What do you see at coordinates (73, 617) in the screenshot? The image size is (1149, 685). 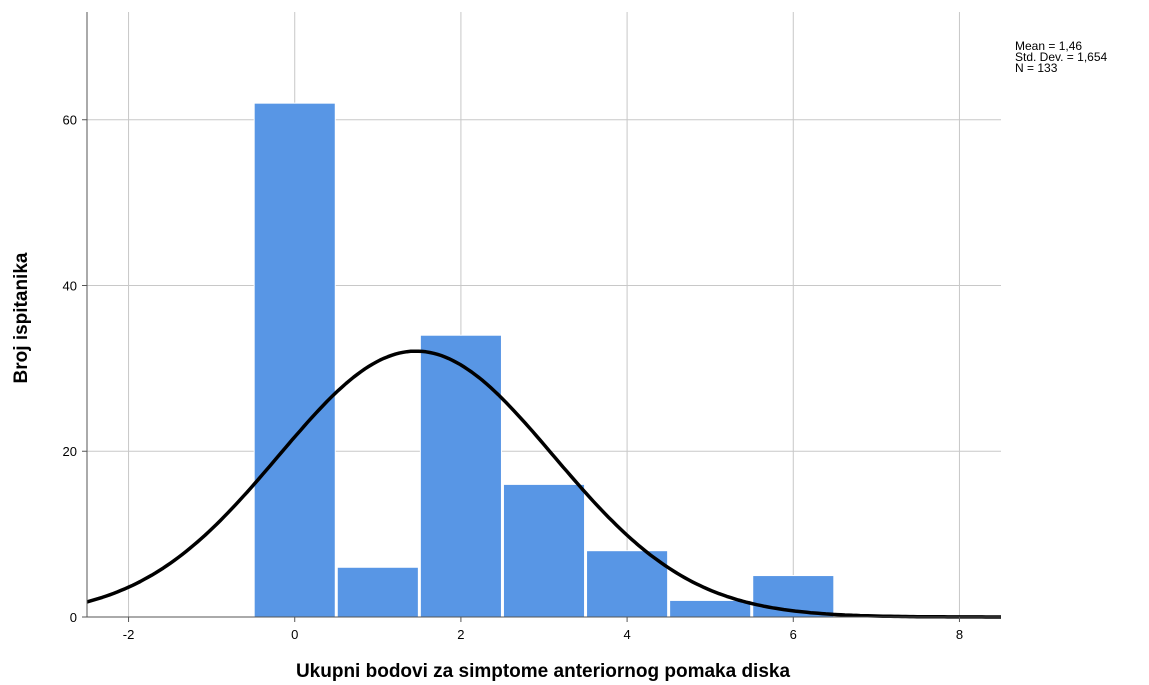 I see `y-tick-label: 0` at bounding box center [73, 617].